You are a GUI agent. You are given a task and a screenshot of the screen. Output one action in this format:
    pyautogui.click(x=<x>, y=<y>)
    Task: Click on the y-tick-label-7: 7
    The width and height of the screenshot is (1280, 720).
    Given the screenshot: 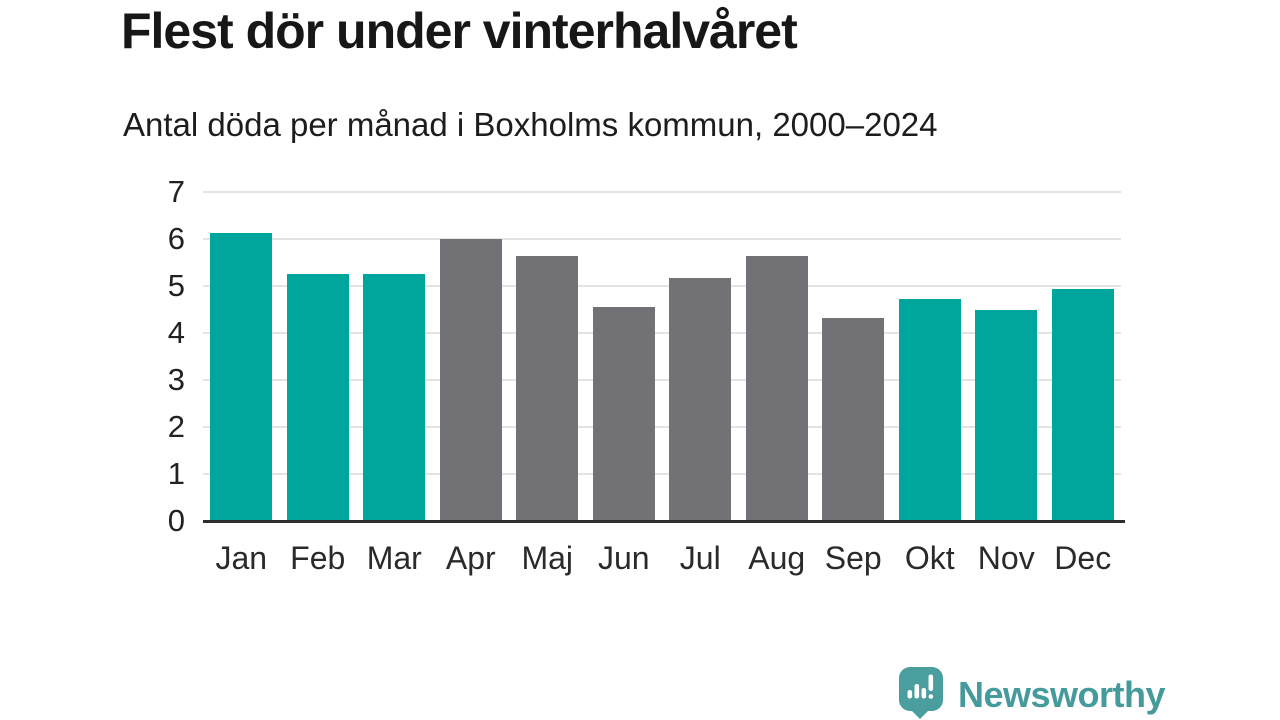 What is the action you would take?
    pyautogui.click(x=176, y=191)
    